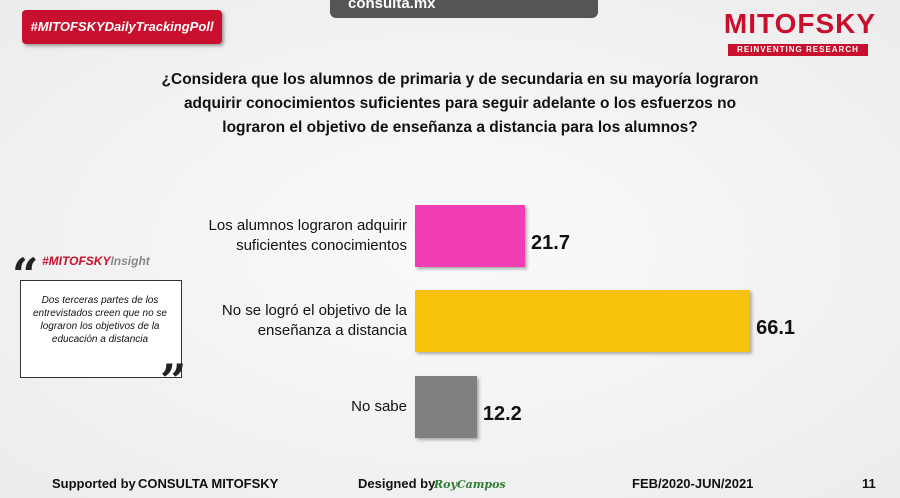 This screenshot has height=498, width=900. Describe the element at coordinates (208, 483) in the screenshot. I see `footer-supported-by: CONSULTA MITOFSKY` at that location.